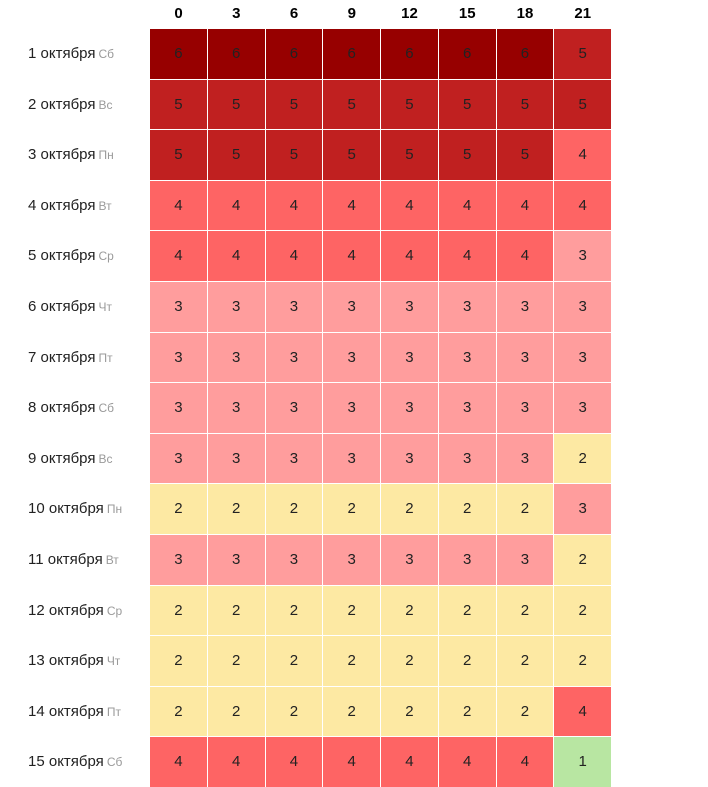 Image resolution: width=708 pixels, height=787 pixels. Describe the element at coordinates (66, 762) in the screenshot. I see `date-label: 15 октября` at that location.